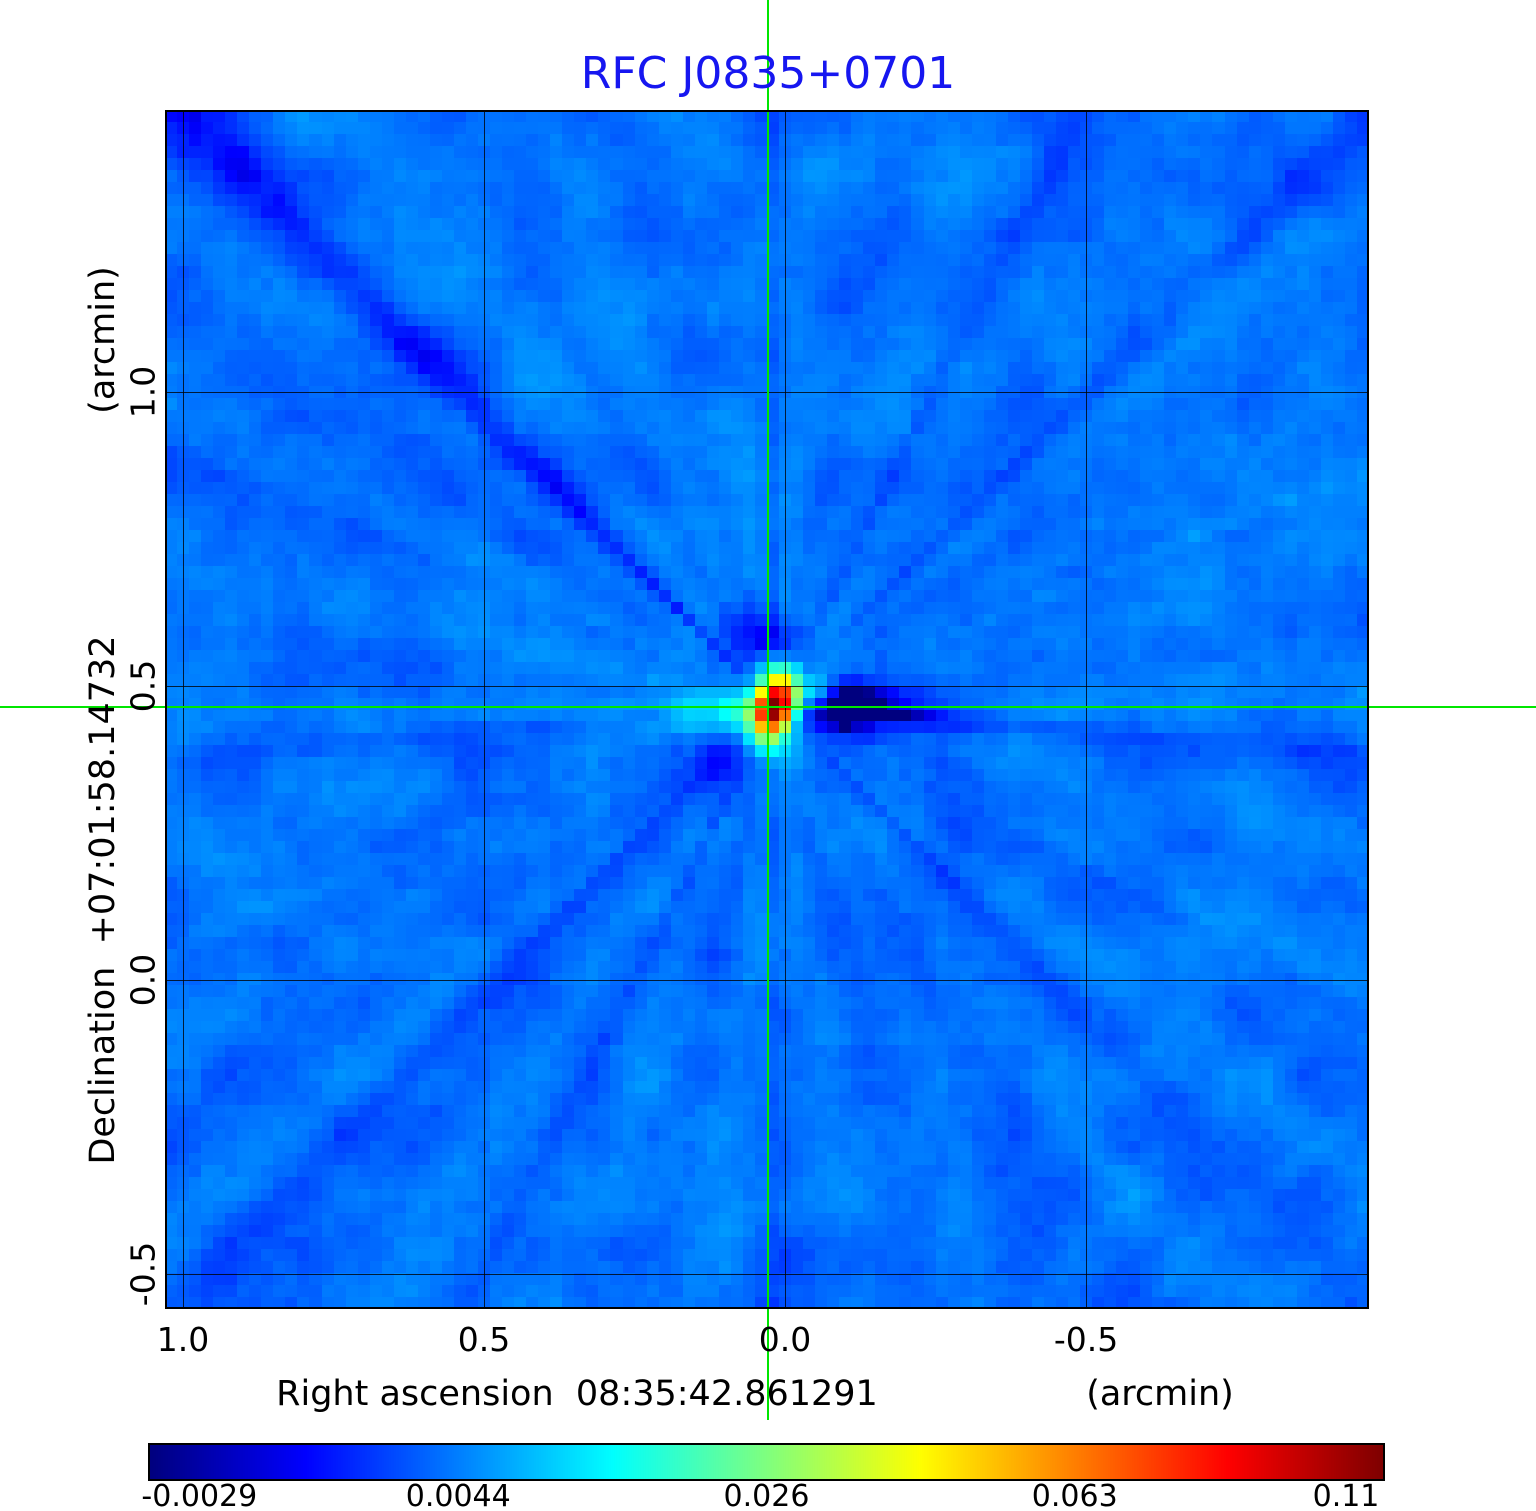  Describe the element at coordinates (143, 980) in the screenshot. I see `y-tick-label: 0.0` at that location.